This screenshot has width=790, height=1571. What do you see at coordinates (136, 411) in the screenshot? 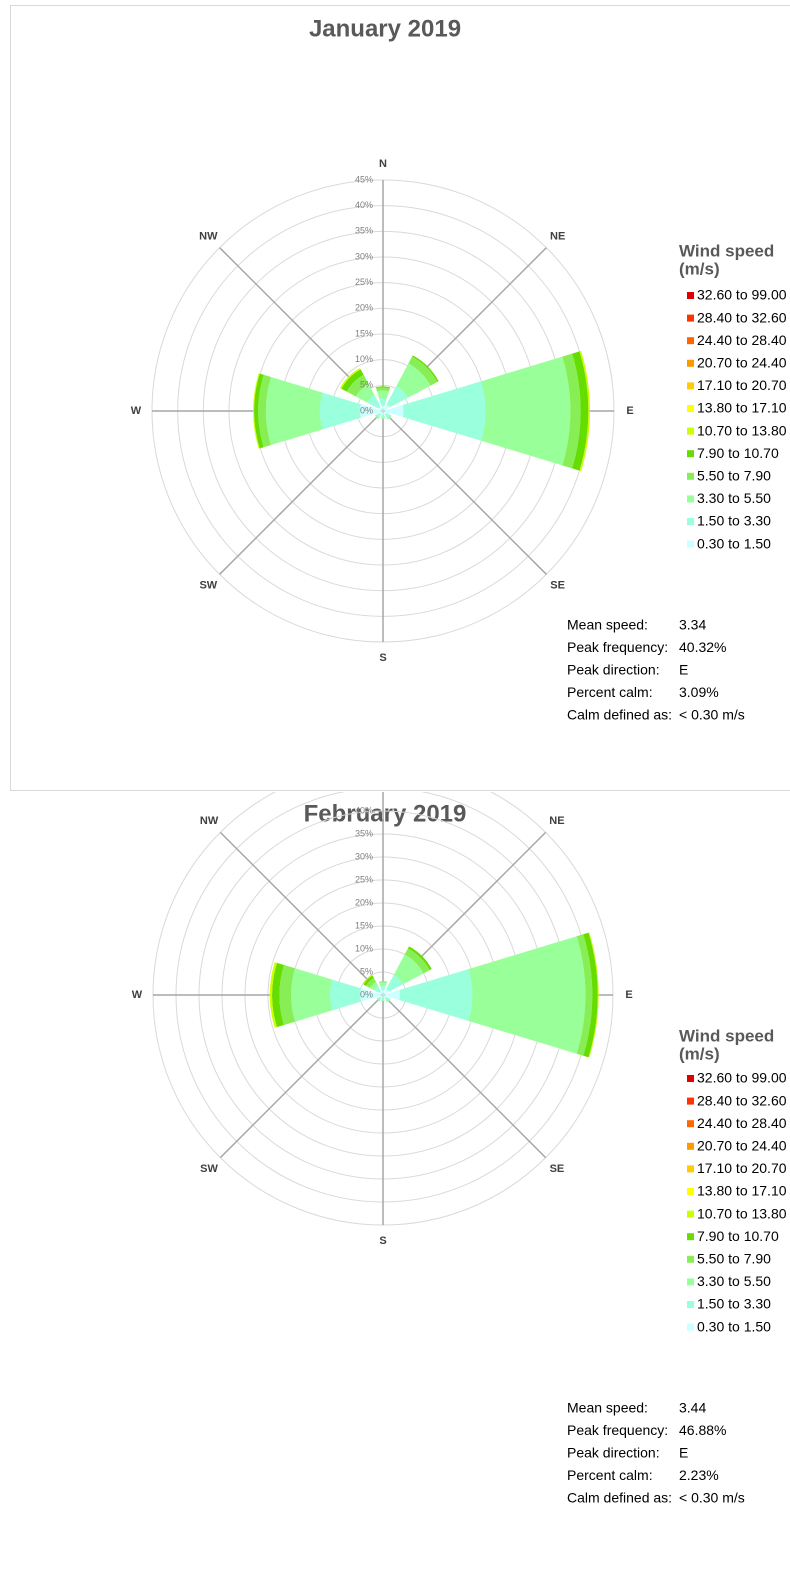
I see `direction-label: W` at bounding box center [136, 411].